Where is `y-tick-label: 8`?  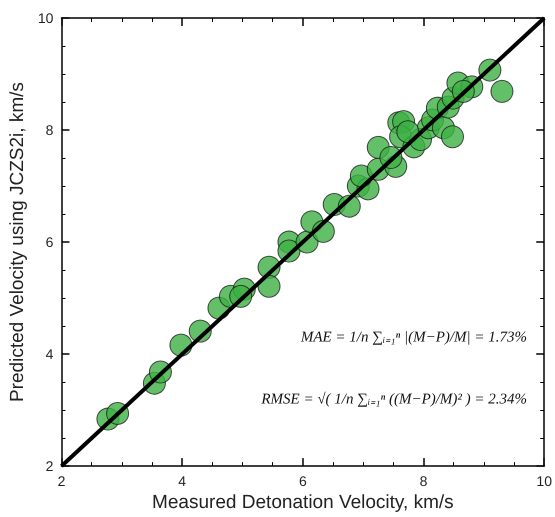 y-tick-label: 8 is located at coordinates (50, 130).